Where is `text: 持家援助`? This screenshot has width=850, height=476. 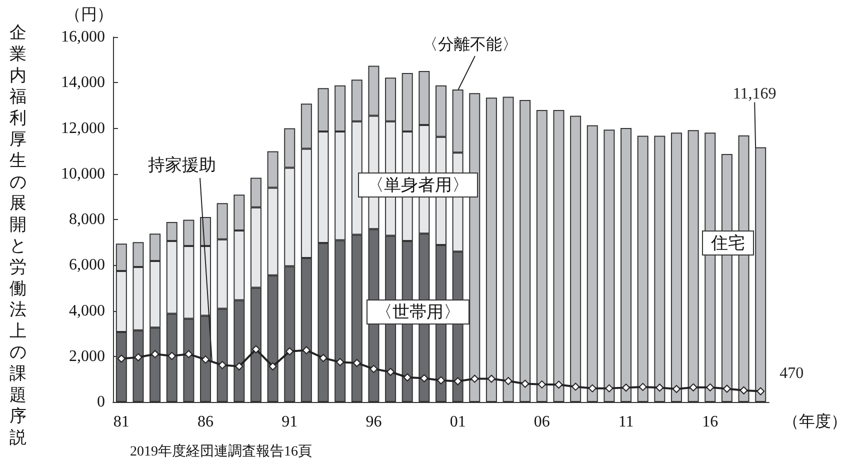
text: 持家援助 is located at coordinates (182, 165).